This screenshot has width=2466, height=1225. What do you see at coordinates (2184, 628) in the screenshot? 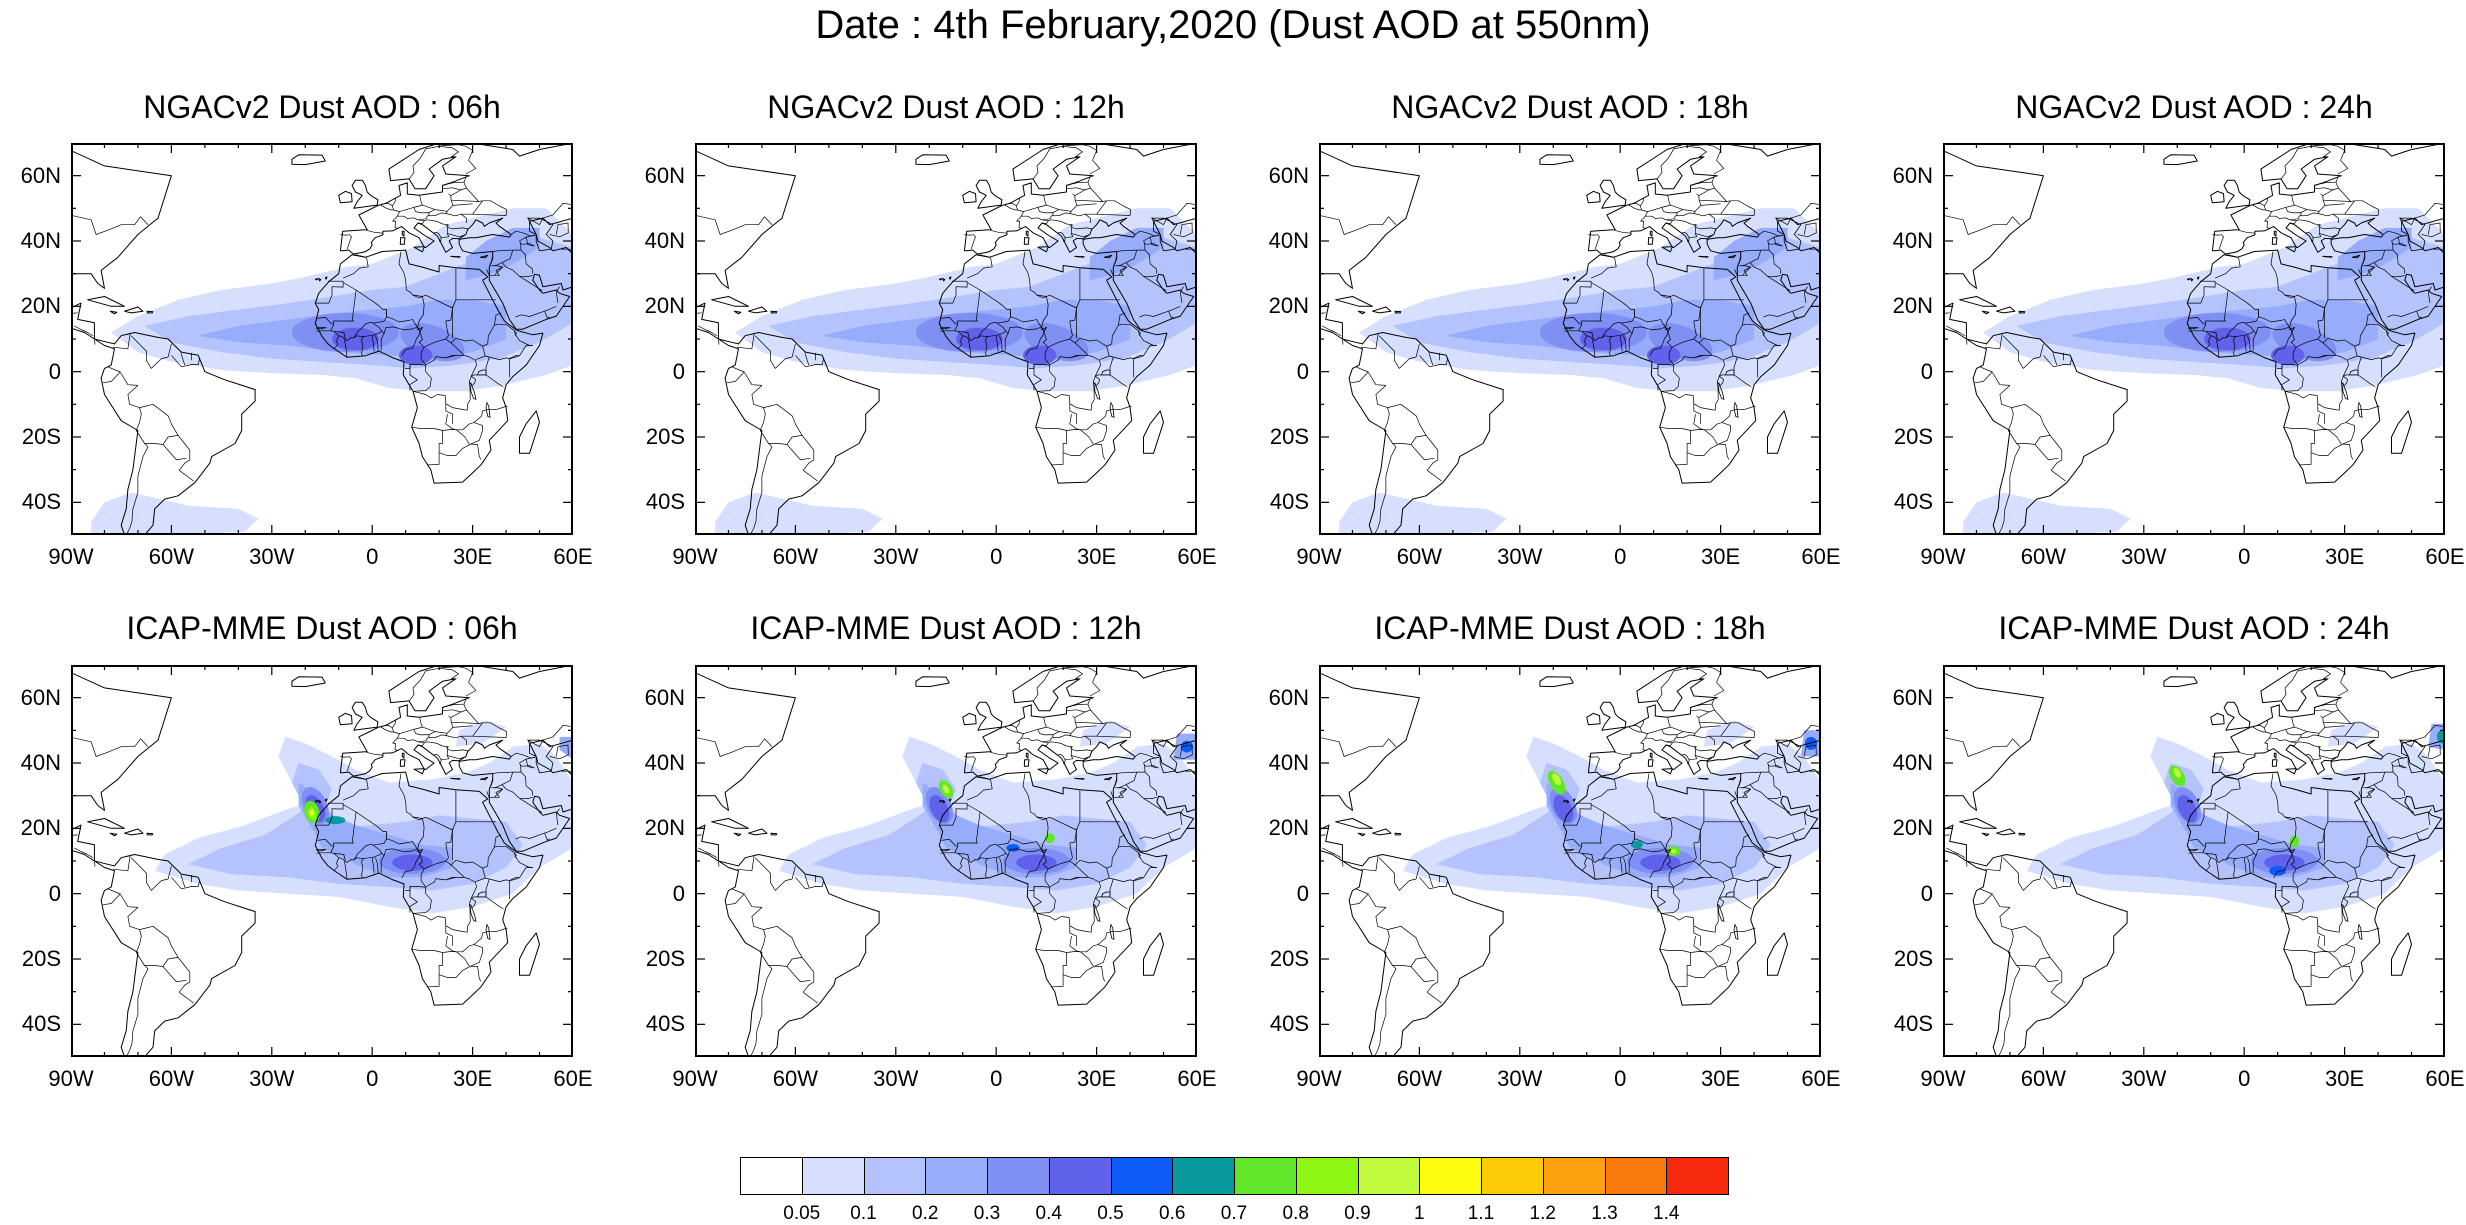
I see `panel-title: ICAP-MME Dust AOD : 24h` at bounding box center [2184, 628].